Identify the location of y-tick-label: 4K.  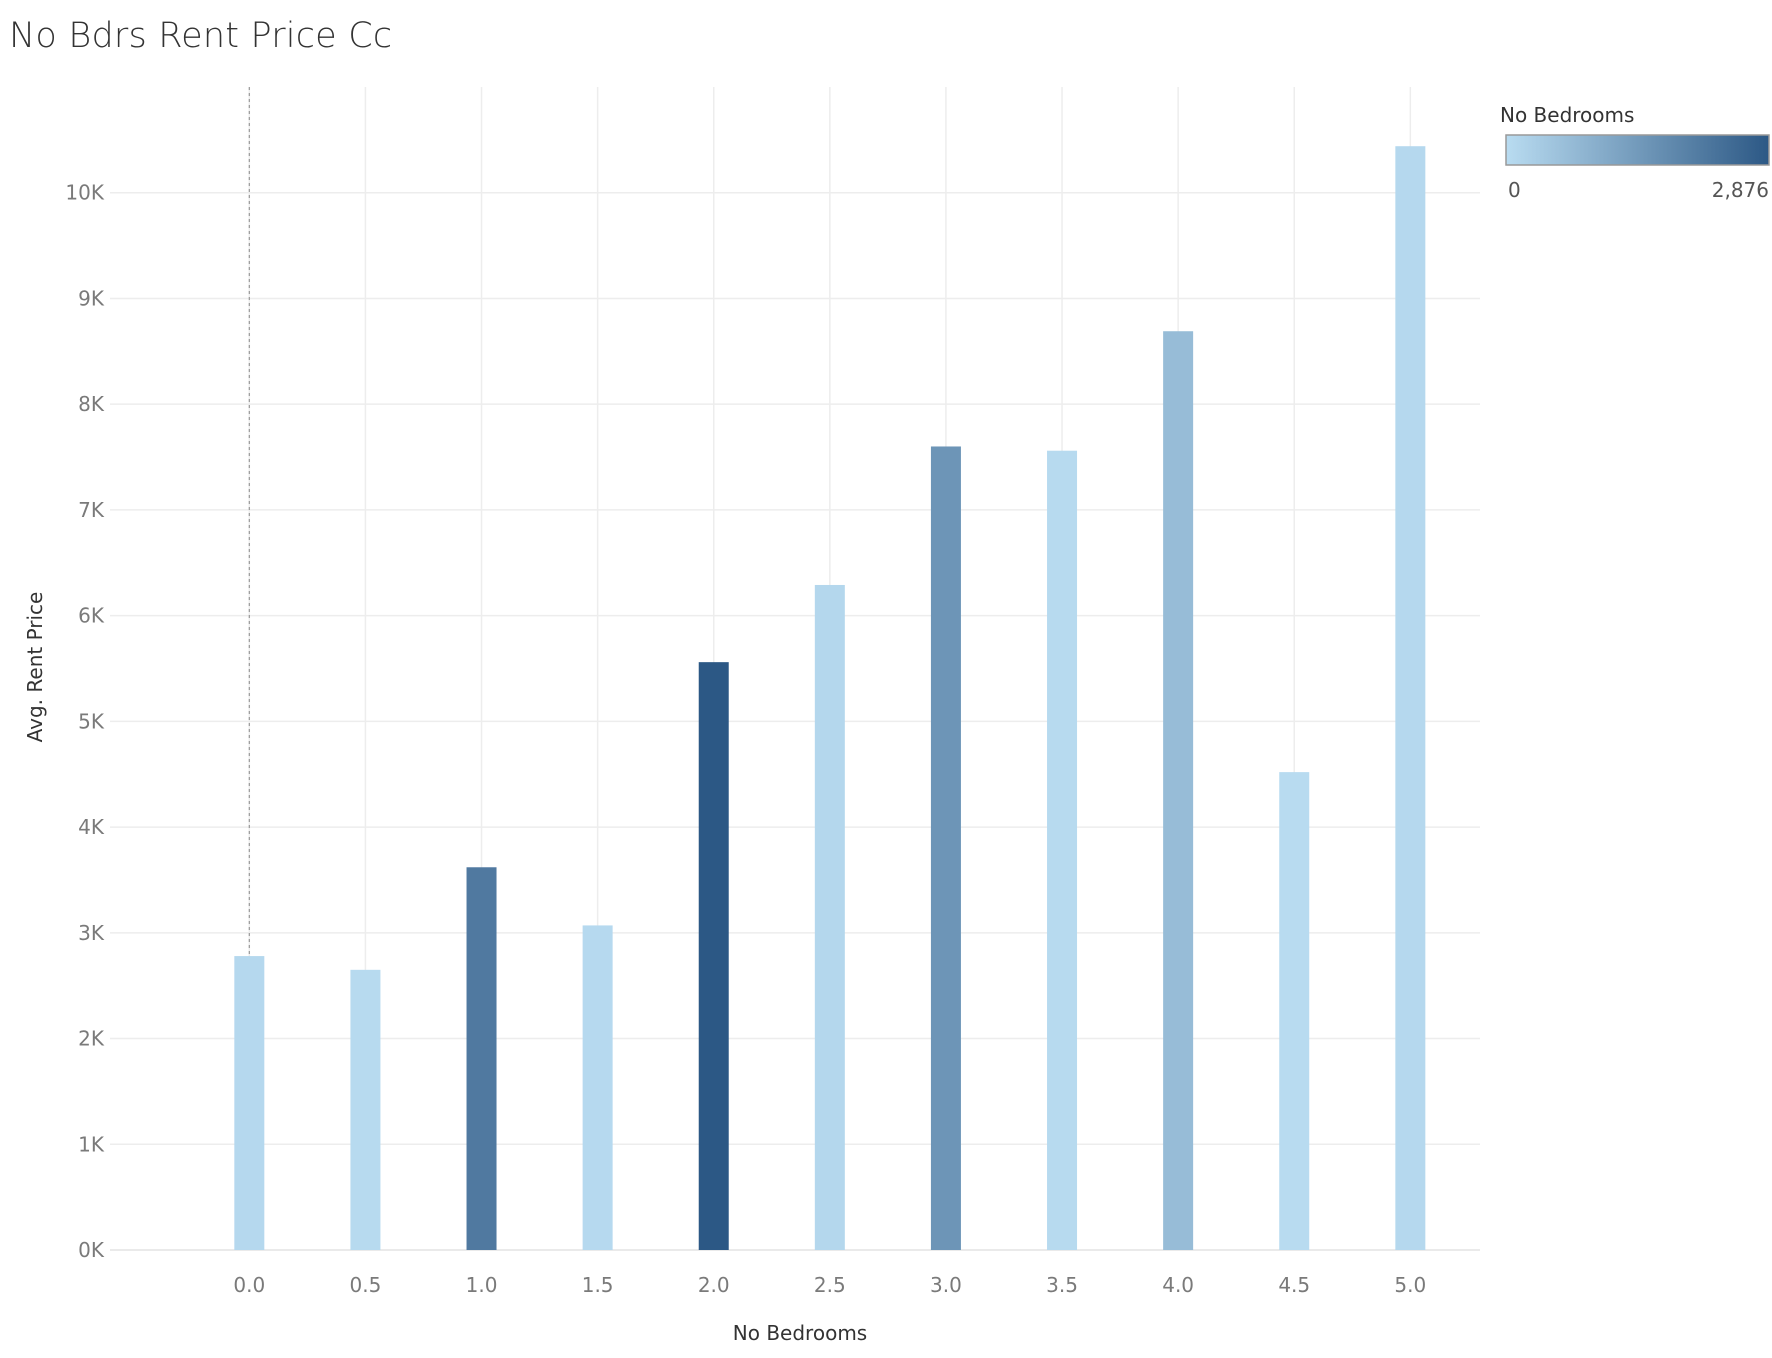
(91, 827).